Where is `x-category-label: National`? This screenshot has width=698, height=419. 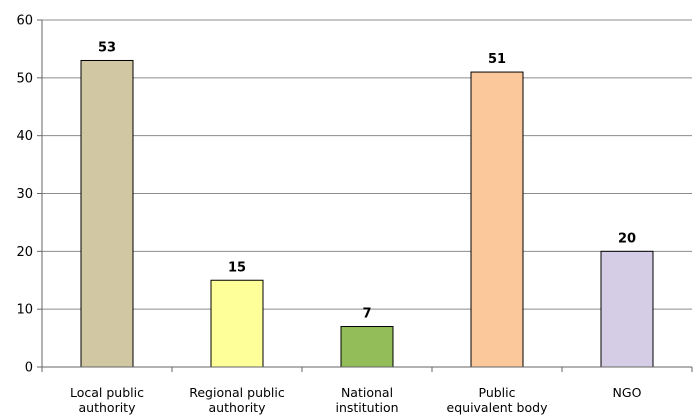 x-category-label: National is located at coordinates (367, 392).